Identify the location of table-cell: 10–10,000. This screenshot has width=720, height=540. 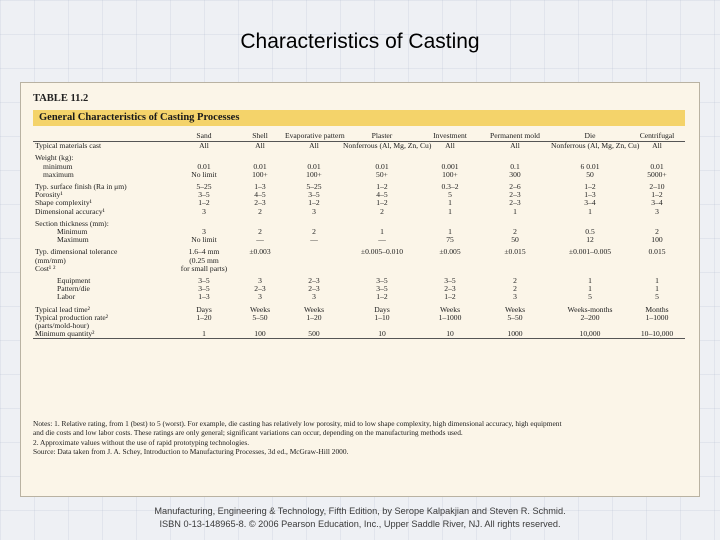
(657, 334).